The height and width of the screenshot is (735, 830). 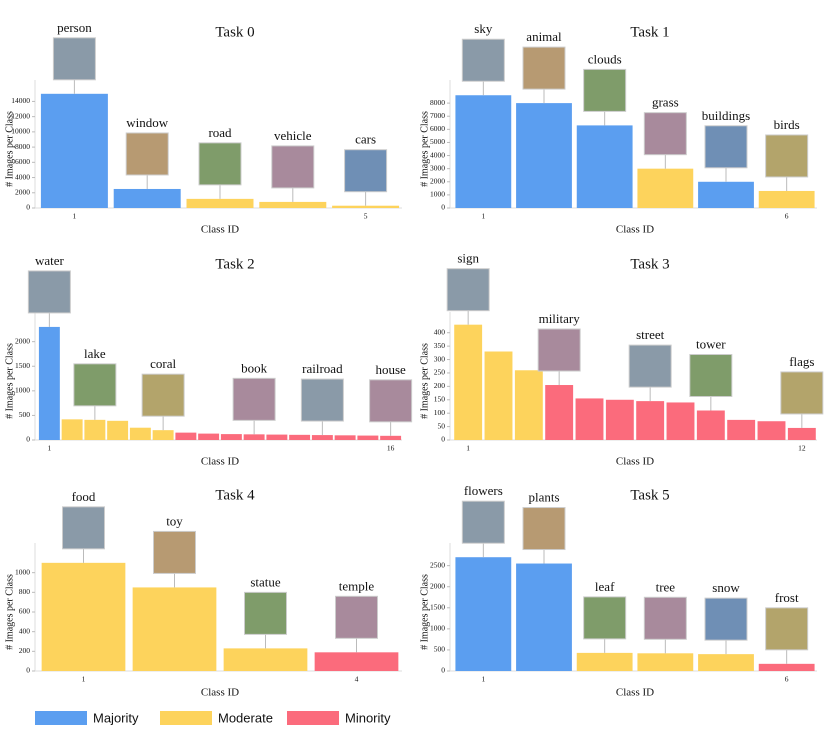 I want to click on chart-title: Task 4, so click(x=235, y=495).